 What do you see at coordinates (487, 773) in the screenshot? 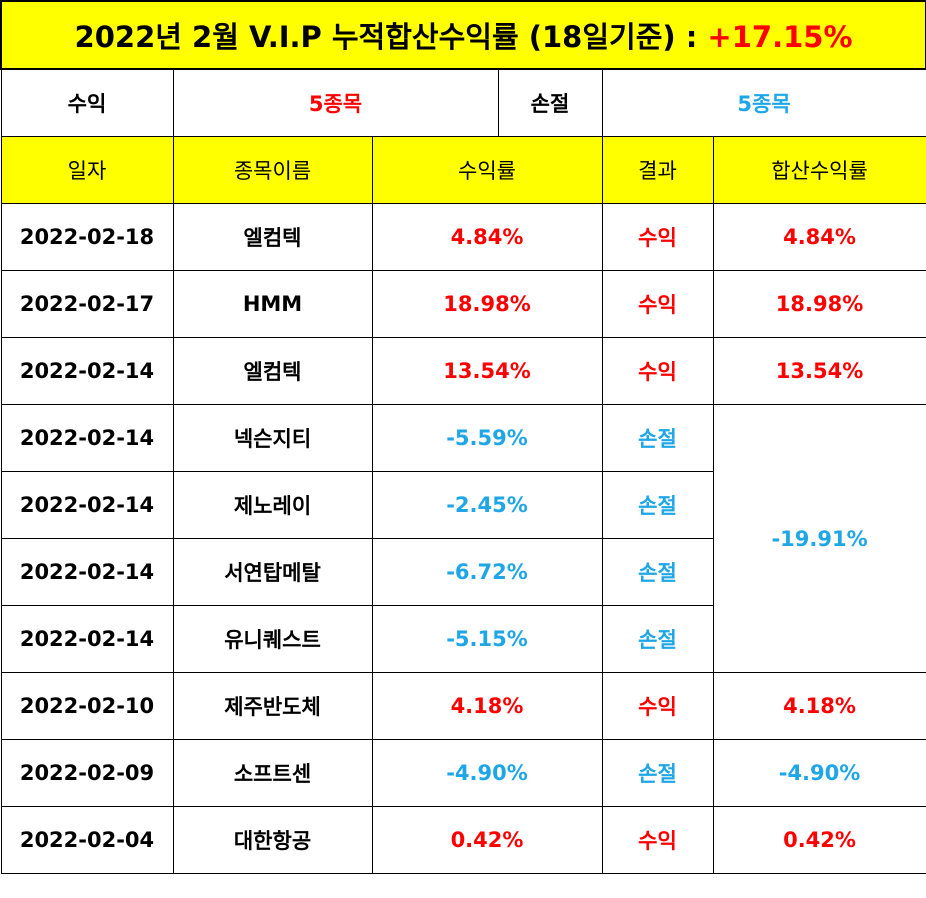
I see `rate-cell: -4.90%` at bounding box center [487, 773].